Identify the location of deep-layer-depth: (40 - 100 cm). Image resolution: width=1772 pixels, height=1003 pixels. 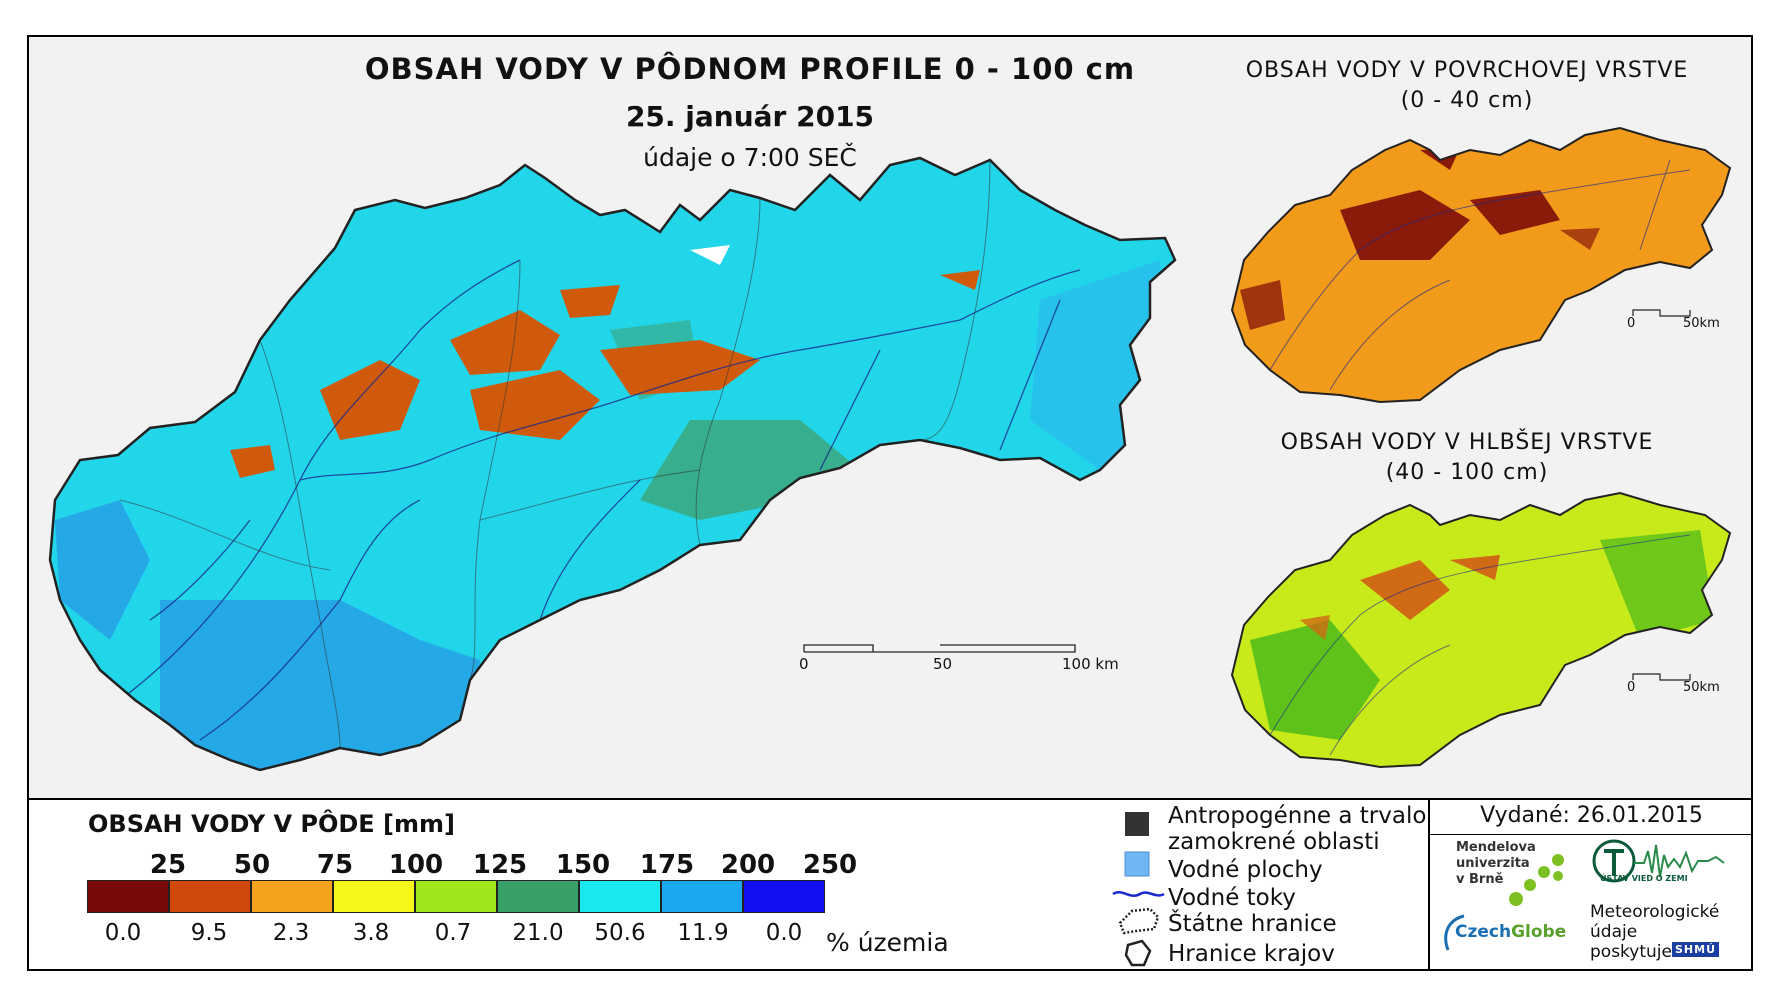
(1467, 472).